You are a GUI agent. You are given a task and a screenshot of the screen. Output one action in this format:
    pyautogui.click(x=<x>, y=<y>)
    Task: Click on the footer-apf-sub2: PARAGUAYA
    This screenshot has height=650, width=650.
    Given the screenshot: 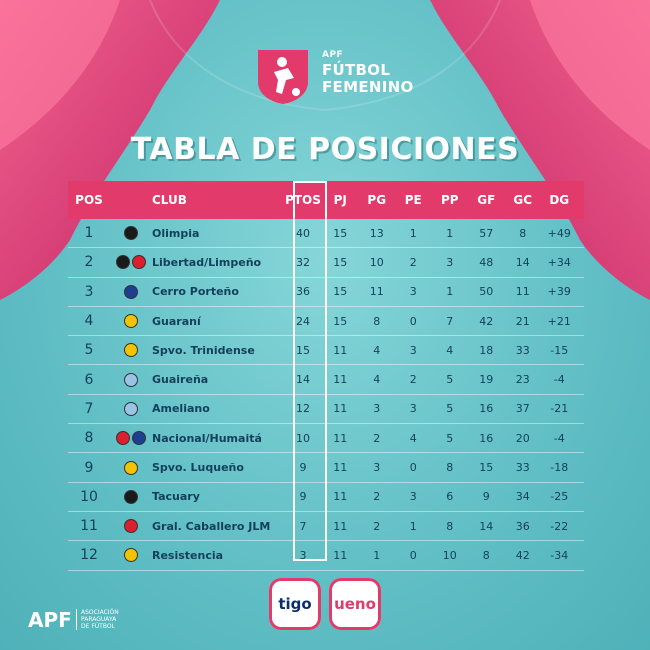 What is the action you would take?
    pyautogui.click(x=99, y=619)
    